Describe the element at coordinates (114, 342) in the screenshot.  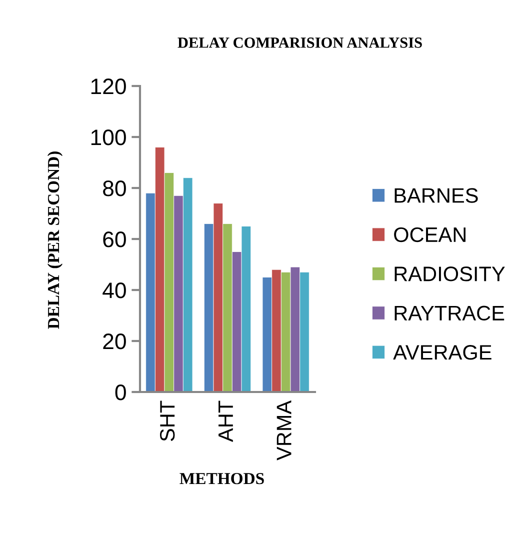
I see `y-tick-label: 20` at that location.